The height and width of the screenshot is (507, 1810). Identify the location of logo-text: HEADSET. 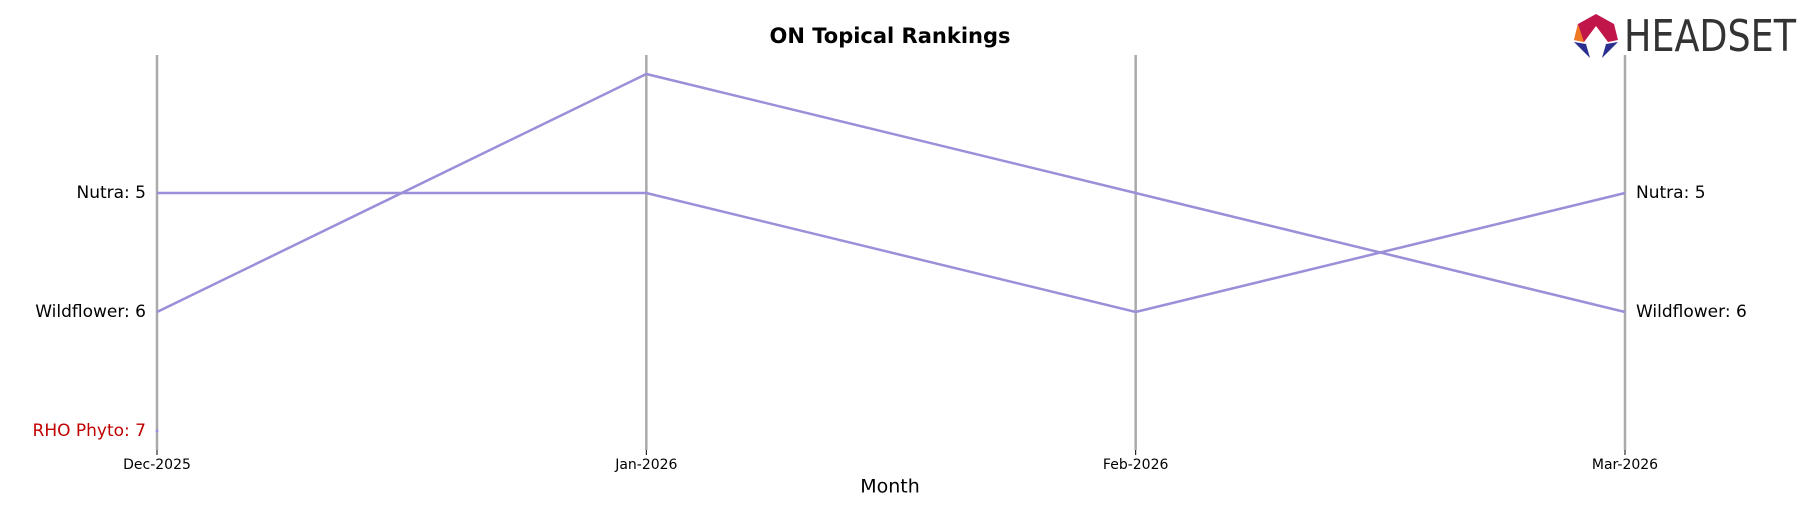
(1710, 36).